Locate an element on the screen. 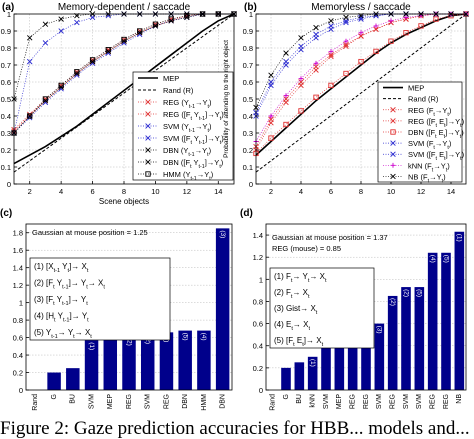 Image resolution: width=474 pixels, height=439 pixels. legend-label: Rand (R) is located at coordinates (178, 90).